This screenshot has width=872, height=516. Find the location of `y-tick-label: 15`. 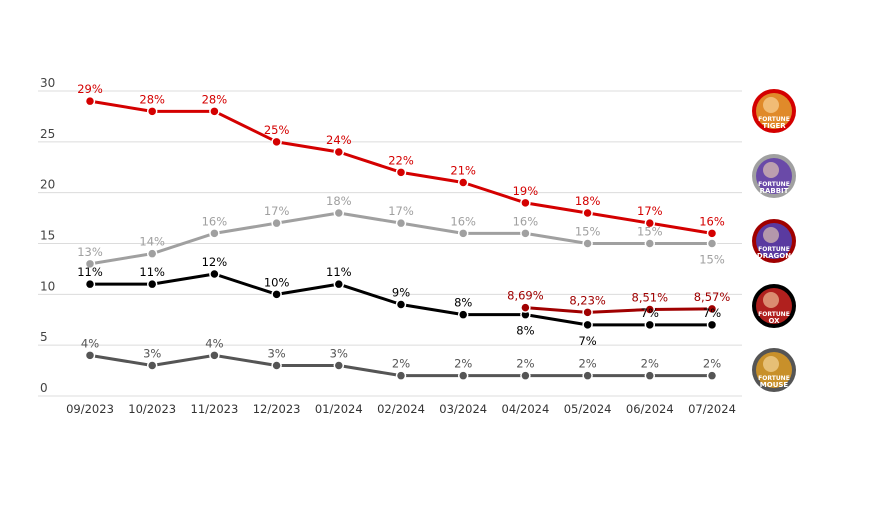

y-tick-label: 15 is located at coordinates (47, 236).